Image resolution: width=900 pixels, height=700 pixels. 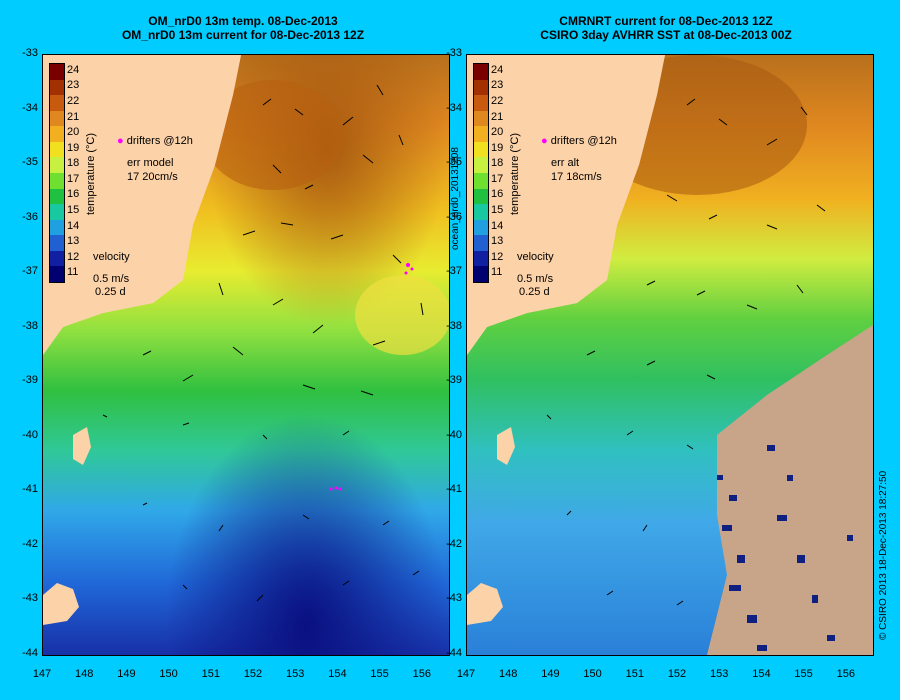 I want to click on lat-tick-label: -35, so click(x=30, y=162).